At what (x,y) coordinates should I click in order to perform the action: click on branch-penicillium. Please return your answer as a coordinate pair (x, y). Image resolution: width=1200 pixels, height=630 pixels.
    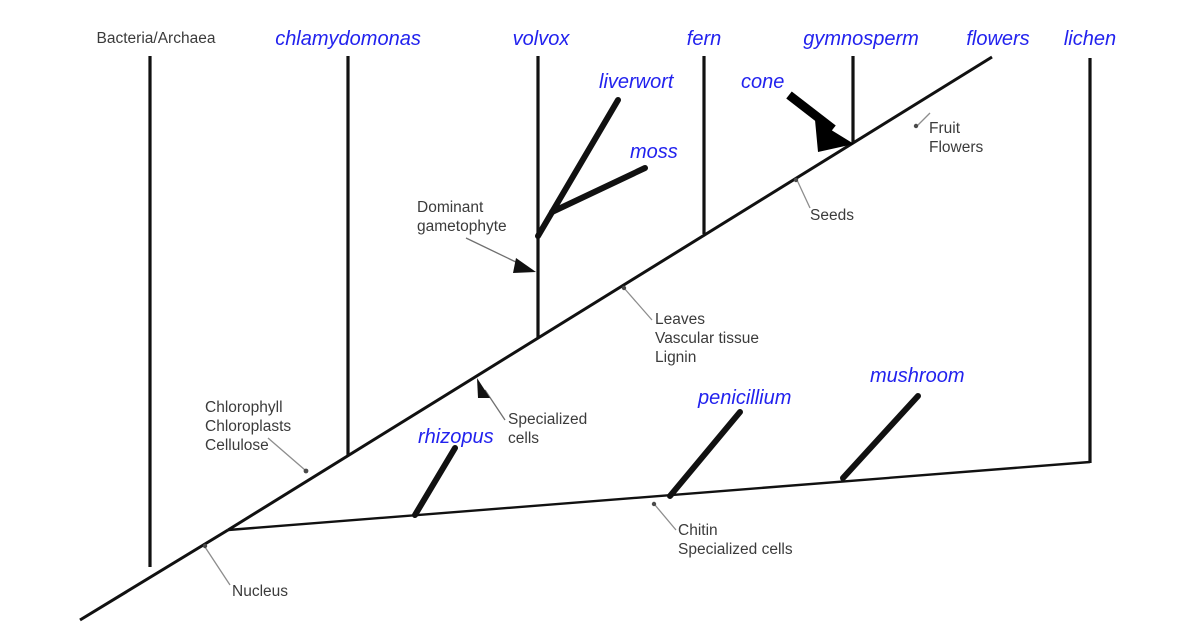
    Looking at the image, I should click on (705, 454).